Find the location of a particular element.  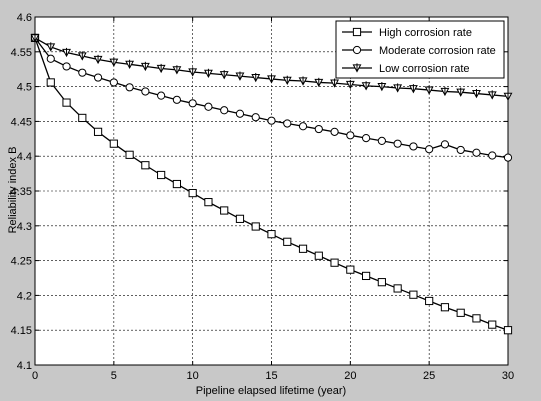

x-tick-label: 0 is located at coordinates (35, 376).